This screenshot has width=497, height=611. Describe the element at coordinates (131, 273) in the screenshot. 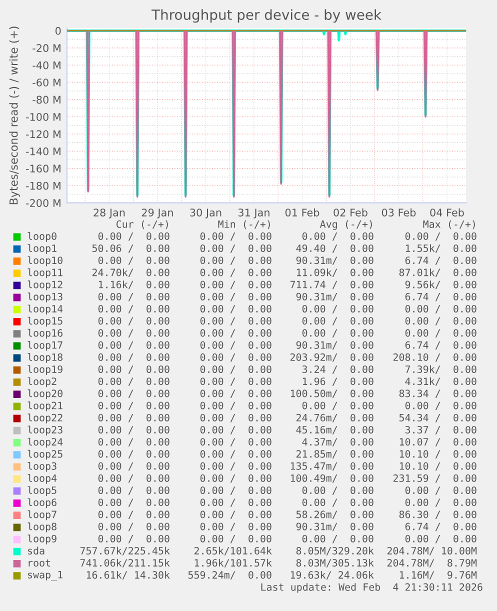

I see `text: 24.70k/ 0.00` at that location.